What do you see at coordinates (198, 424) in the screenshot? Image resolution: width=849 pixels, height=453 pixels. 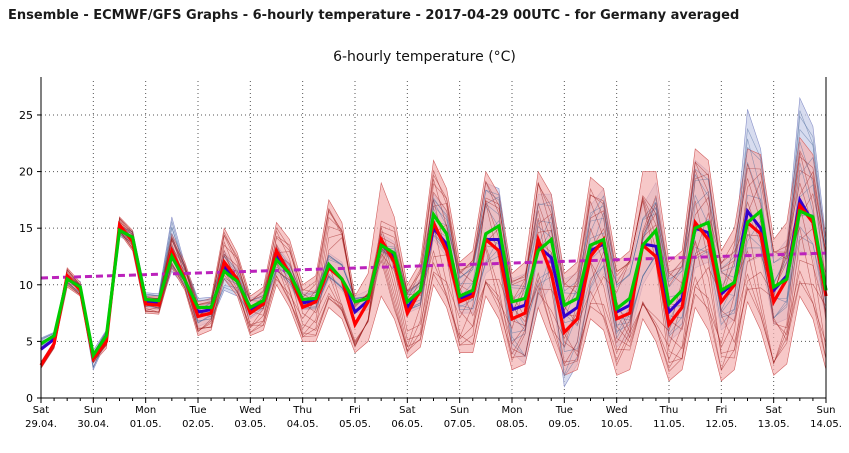 I see `x-tick-label-date: 02.05.` at bounding box center [198, 424].